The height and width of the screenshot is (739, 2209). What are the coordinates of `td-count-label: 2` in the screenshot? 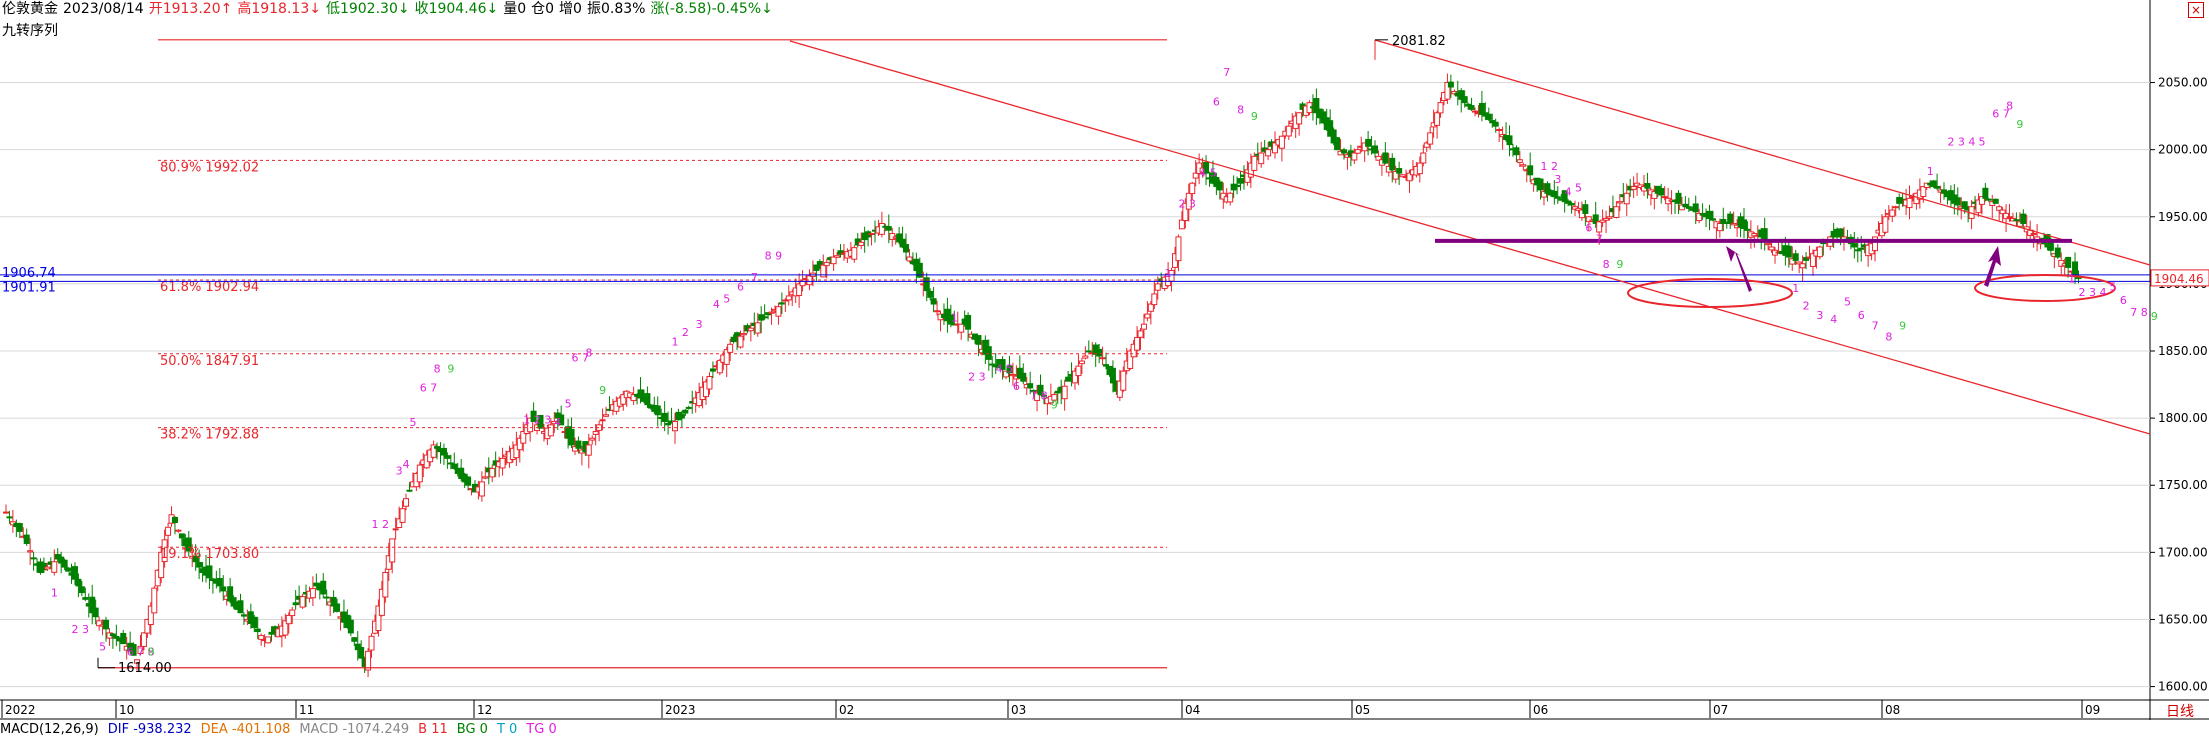 It's located at (1806, 305).